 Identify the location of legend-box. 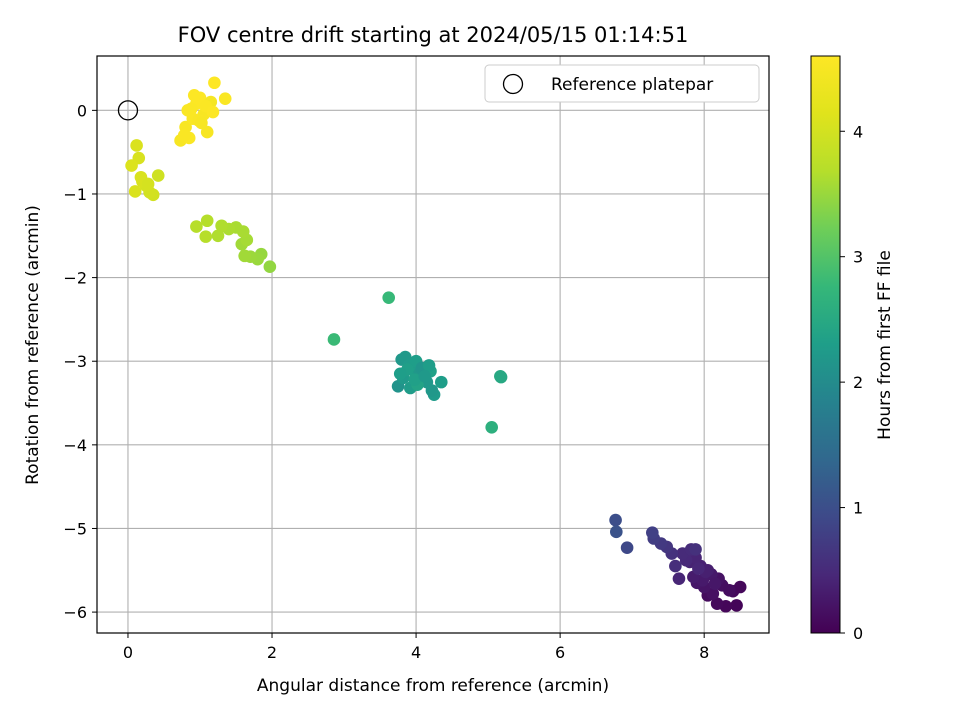
(622, 83).